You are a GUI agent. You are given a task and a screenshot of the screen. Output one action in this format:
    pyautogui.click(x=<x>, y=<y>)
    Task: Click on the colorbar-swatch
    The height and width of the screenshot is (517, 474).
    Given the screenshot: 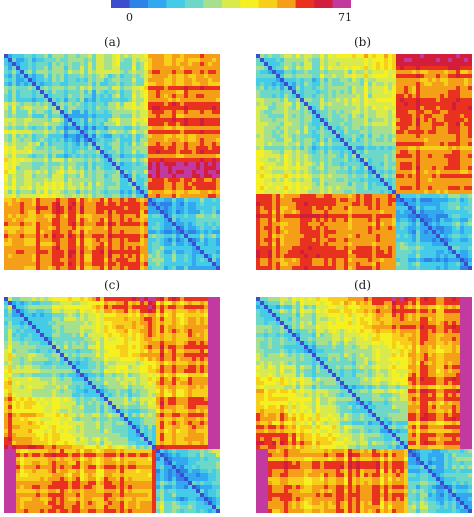 What is the action you would take?
    pyautogui.click(x=324, y=4)
    